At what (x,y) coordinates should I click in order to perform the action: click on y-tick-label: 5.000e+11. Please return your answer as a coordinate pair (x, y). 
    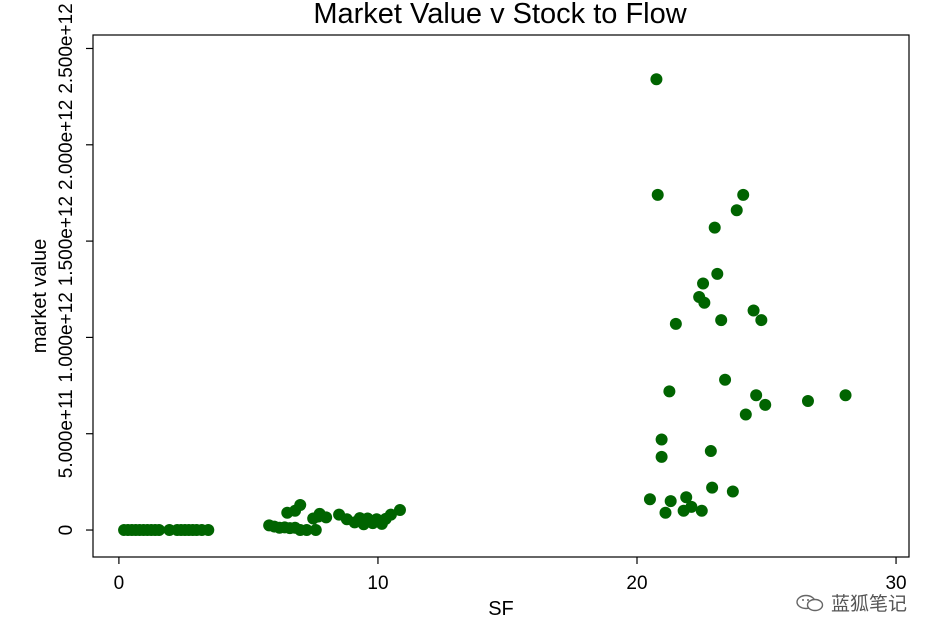
    Looking at the image, I should click on (66, 433).